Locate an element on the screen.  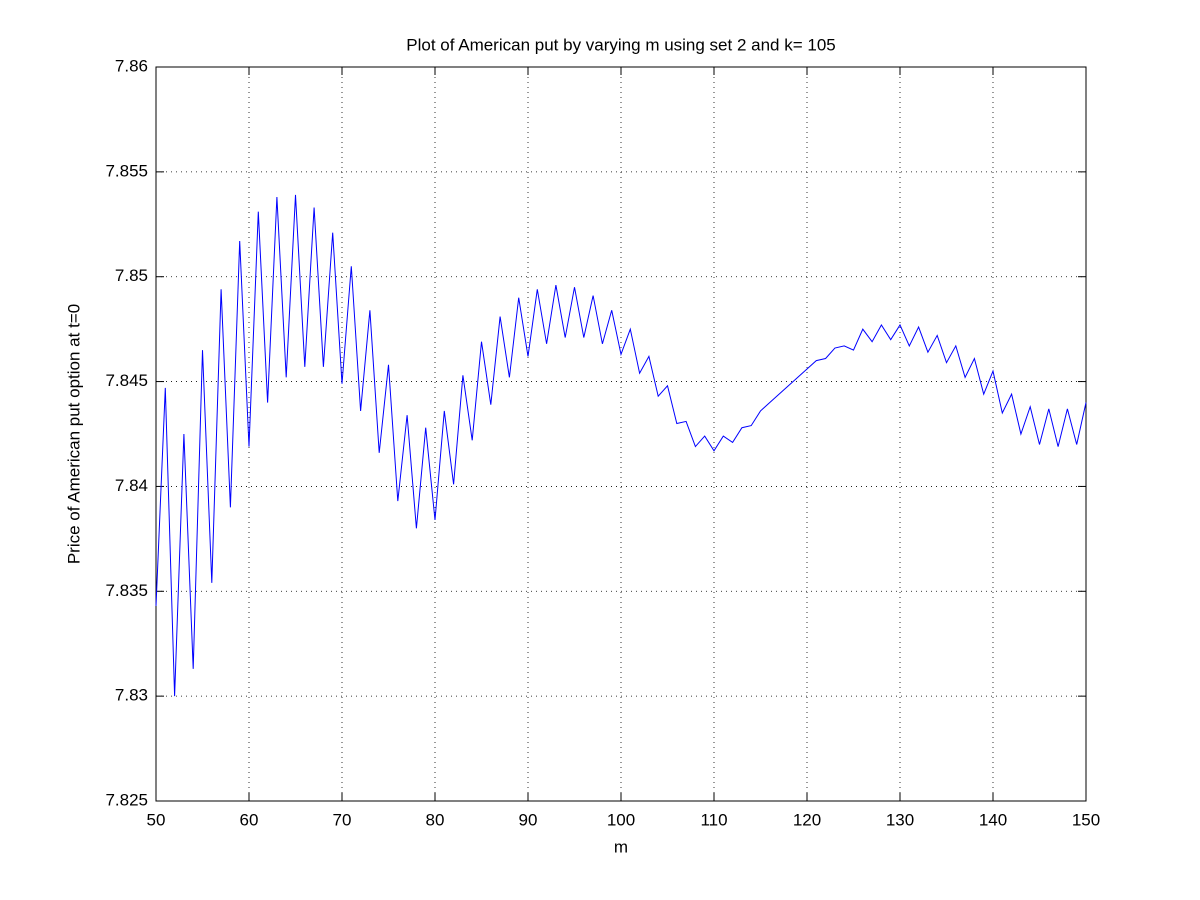
x-tick-label: 110 is located at coordinates (713, 819).